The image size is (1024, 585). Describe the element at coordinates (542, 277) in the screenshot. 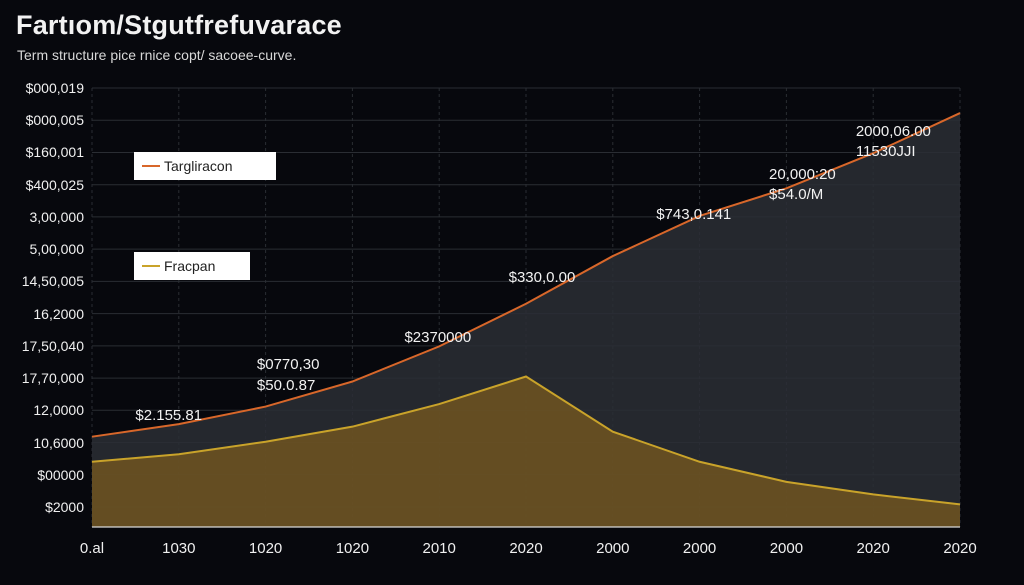

I see `data-label: $330,0.00` at that location.